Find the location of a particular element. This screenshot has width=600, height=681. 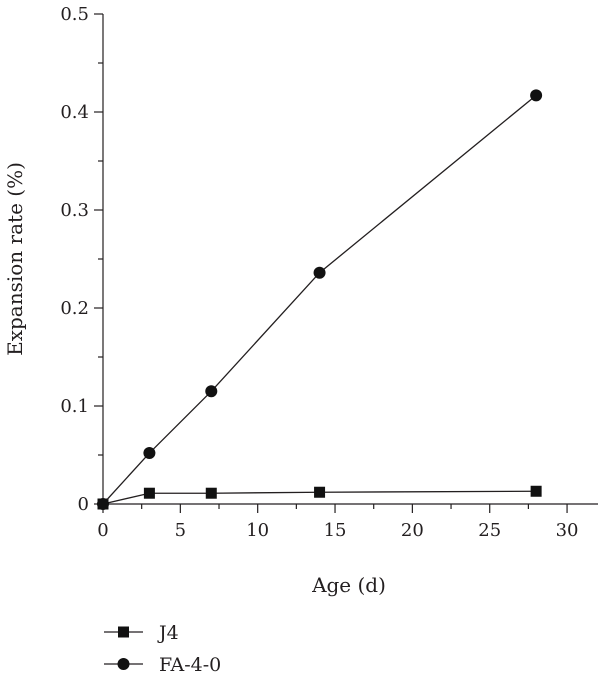

series-j4 is located at coordinates (319, 497).